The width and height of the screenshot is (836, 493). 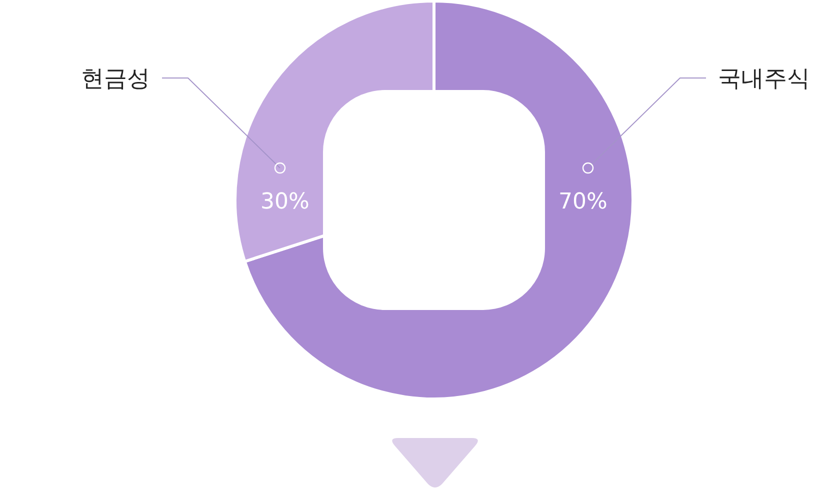 I want to click on slice-label: 국내주식, so click(x=764, y=79).